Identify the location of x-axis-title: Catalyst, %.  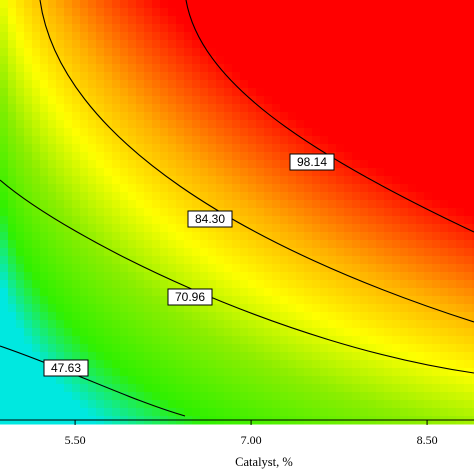
(264, 462).